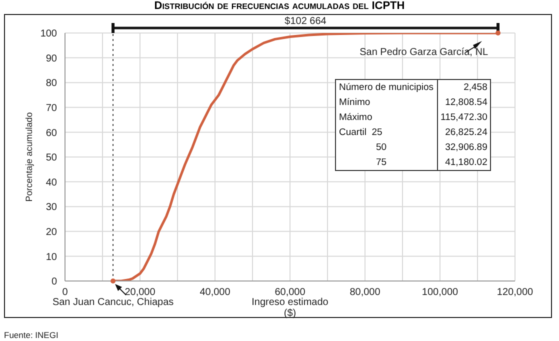 Image resolution: width=559 pixels, height=341 pixels. What do you see at coordinates (52, 133) in the screenshot?
I see `y-tick-label: 60` at bounding box center [52, 133].